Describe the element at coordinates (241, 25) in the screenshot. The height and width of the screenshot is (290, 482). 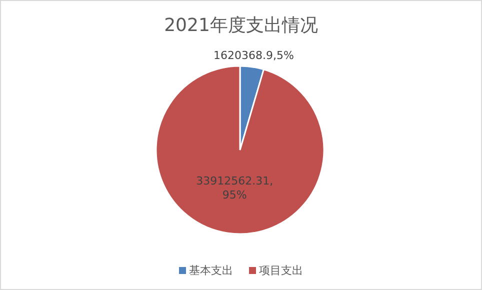
I see `chart-title: 2021年度支出情况` at that location.